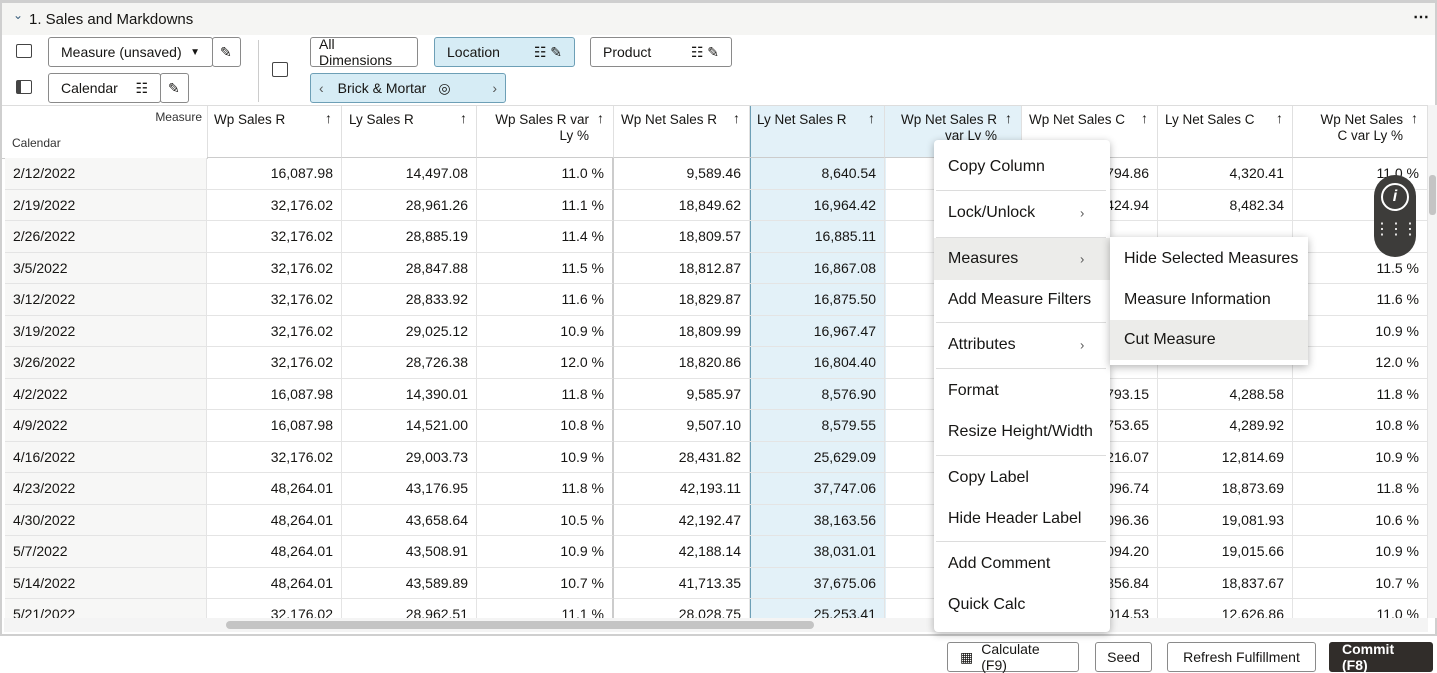 The width and height of the screenshot is (1437, 673). What do you see at coordinates (226, 52) in the screenshot?
I see `edit-button: ✎` at bounding box center [226, 52].